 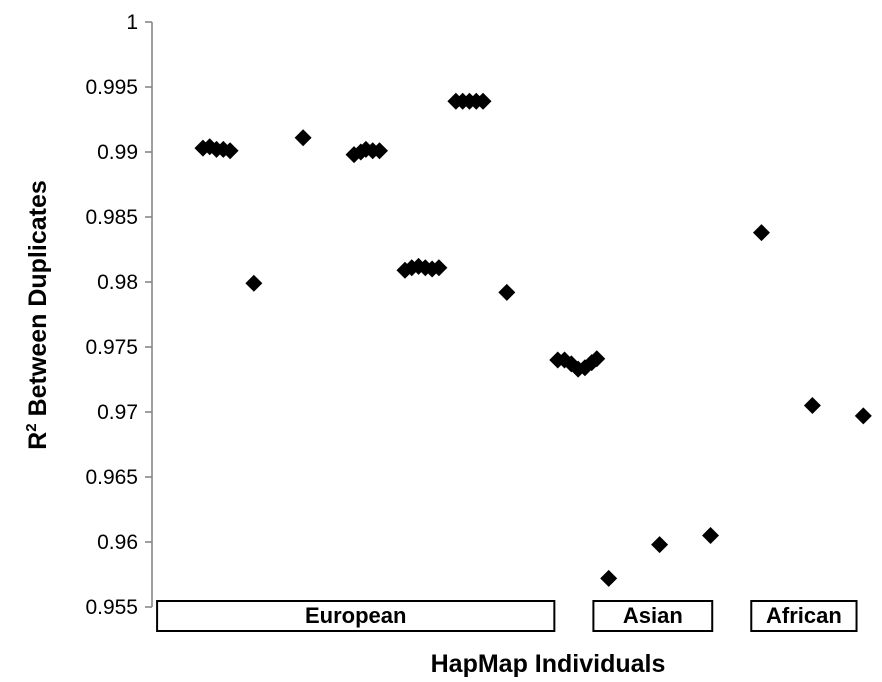 I want to click on group-label: Asian, so click(x=653, y=615).